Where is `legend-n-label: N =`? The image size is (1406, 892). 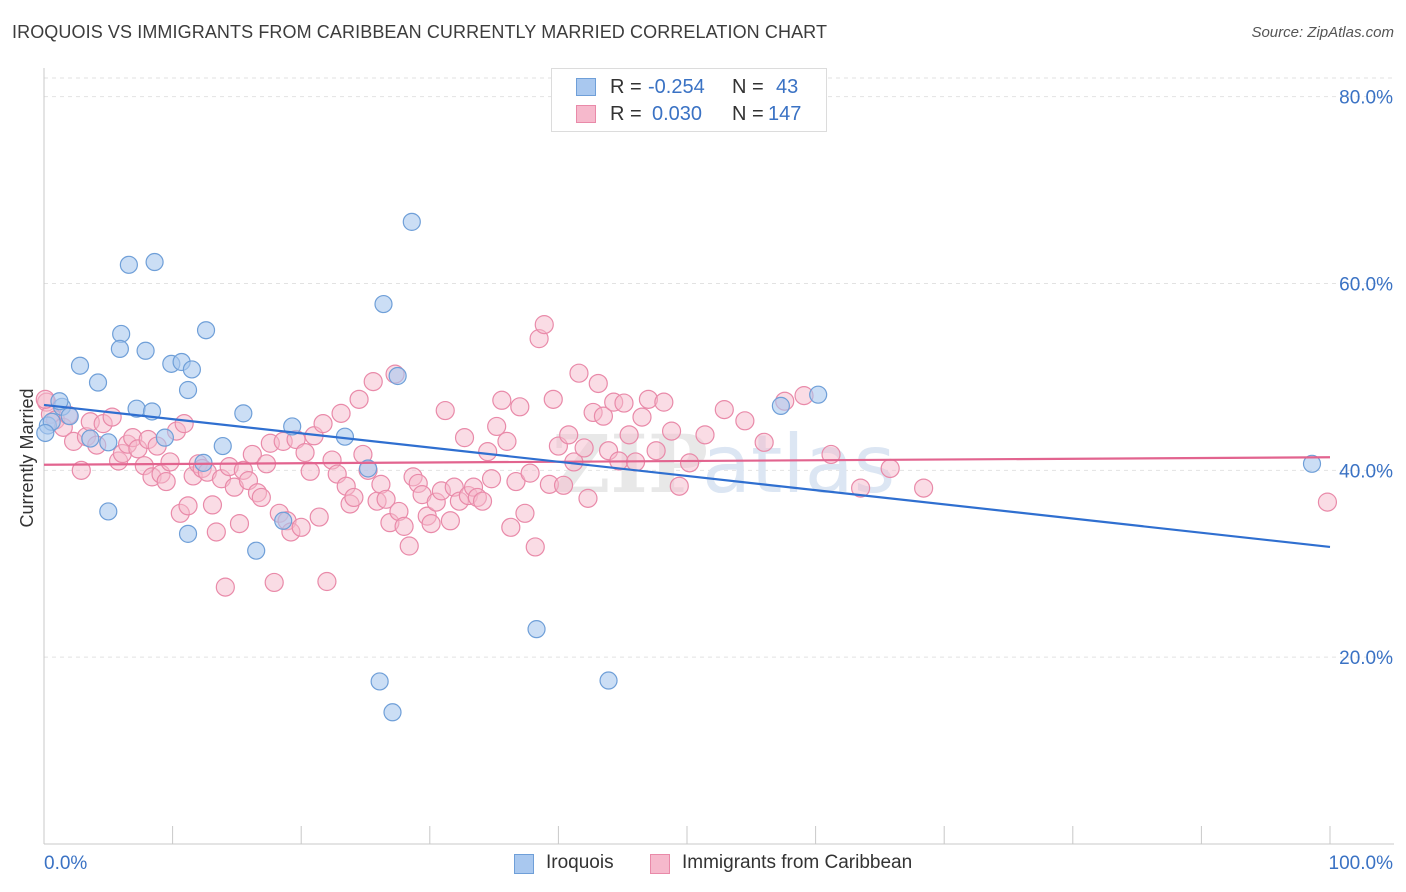
legend-n-label: N = is located at coordinates (748, 87).